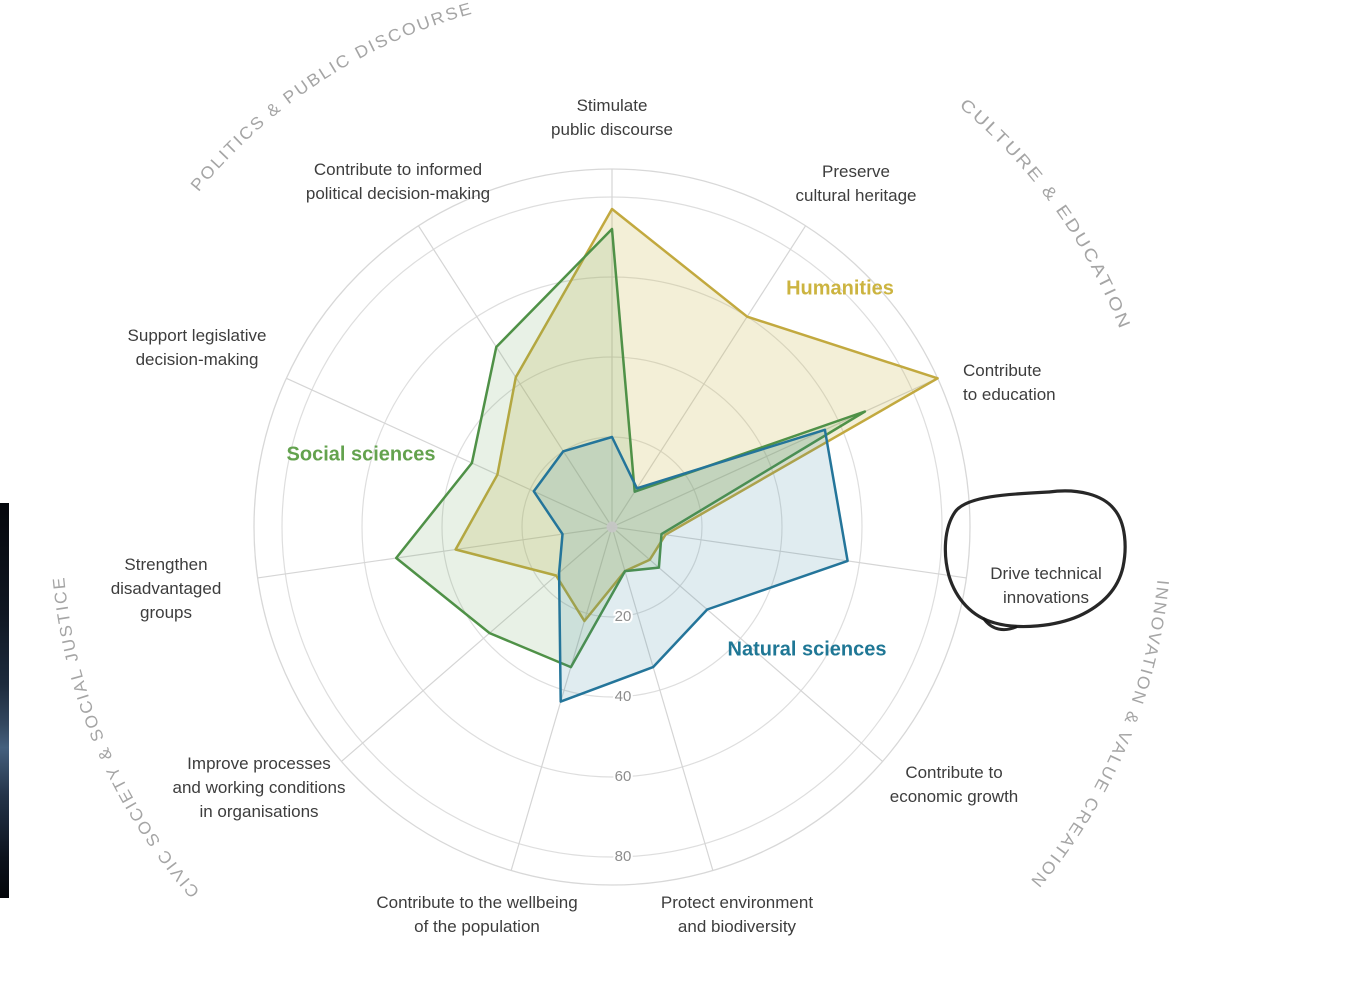 This screenshot has width=1365, height=1006. Describe the element at coordinates (166, 564) in the screenshot. I see `axis-label-line: Strengthen` at that location.